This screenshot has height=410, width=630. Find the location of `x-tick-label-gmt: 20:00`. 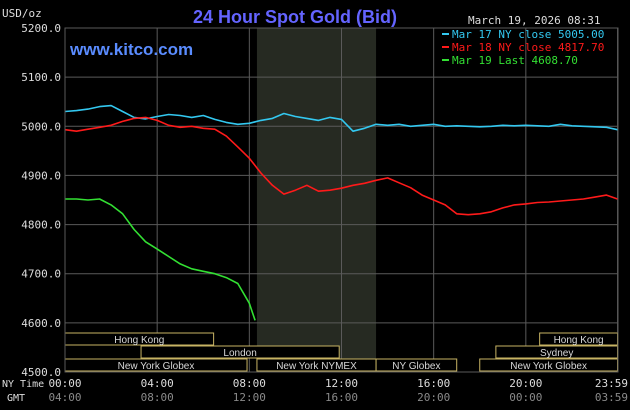

x-tick-label-gmt: 20:00 is located at coordinates (433, 397).